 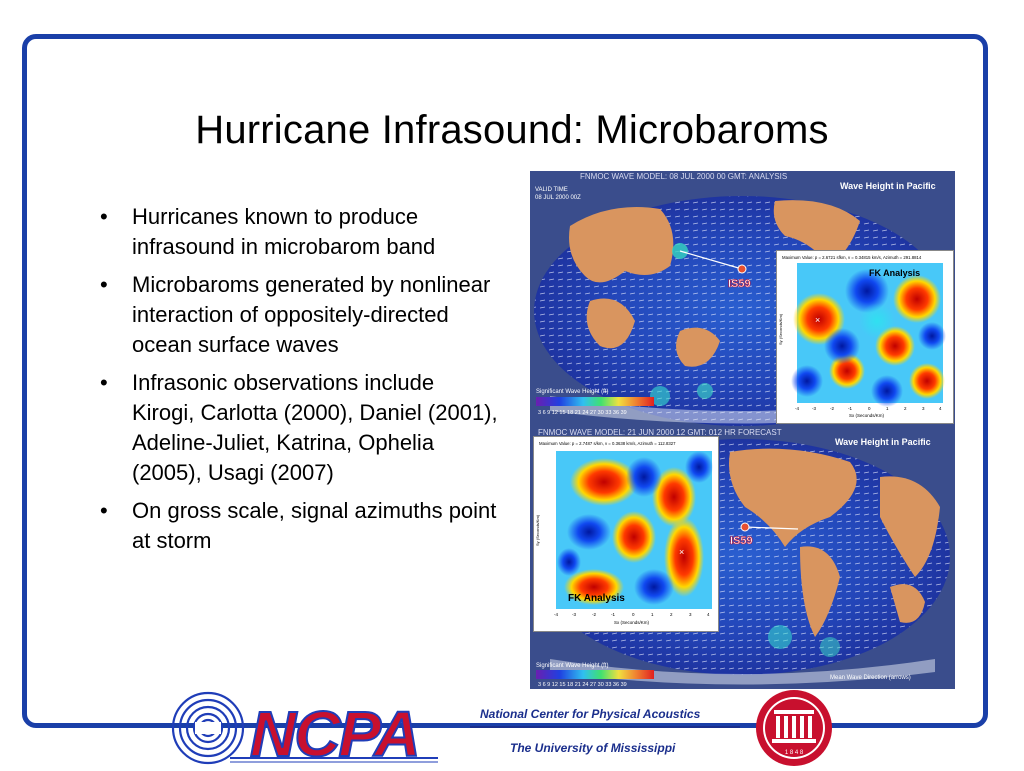 What do you see at coordinates (537, 530) in the screenshot?
I see `fk-bottom-ylabel: Sy (Seconds/Km)` at bounding box center [537, 530].